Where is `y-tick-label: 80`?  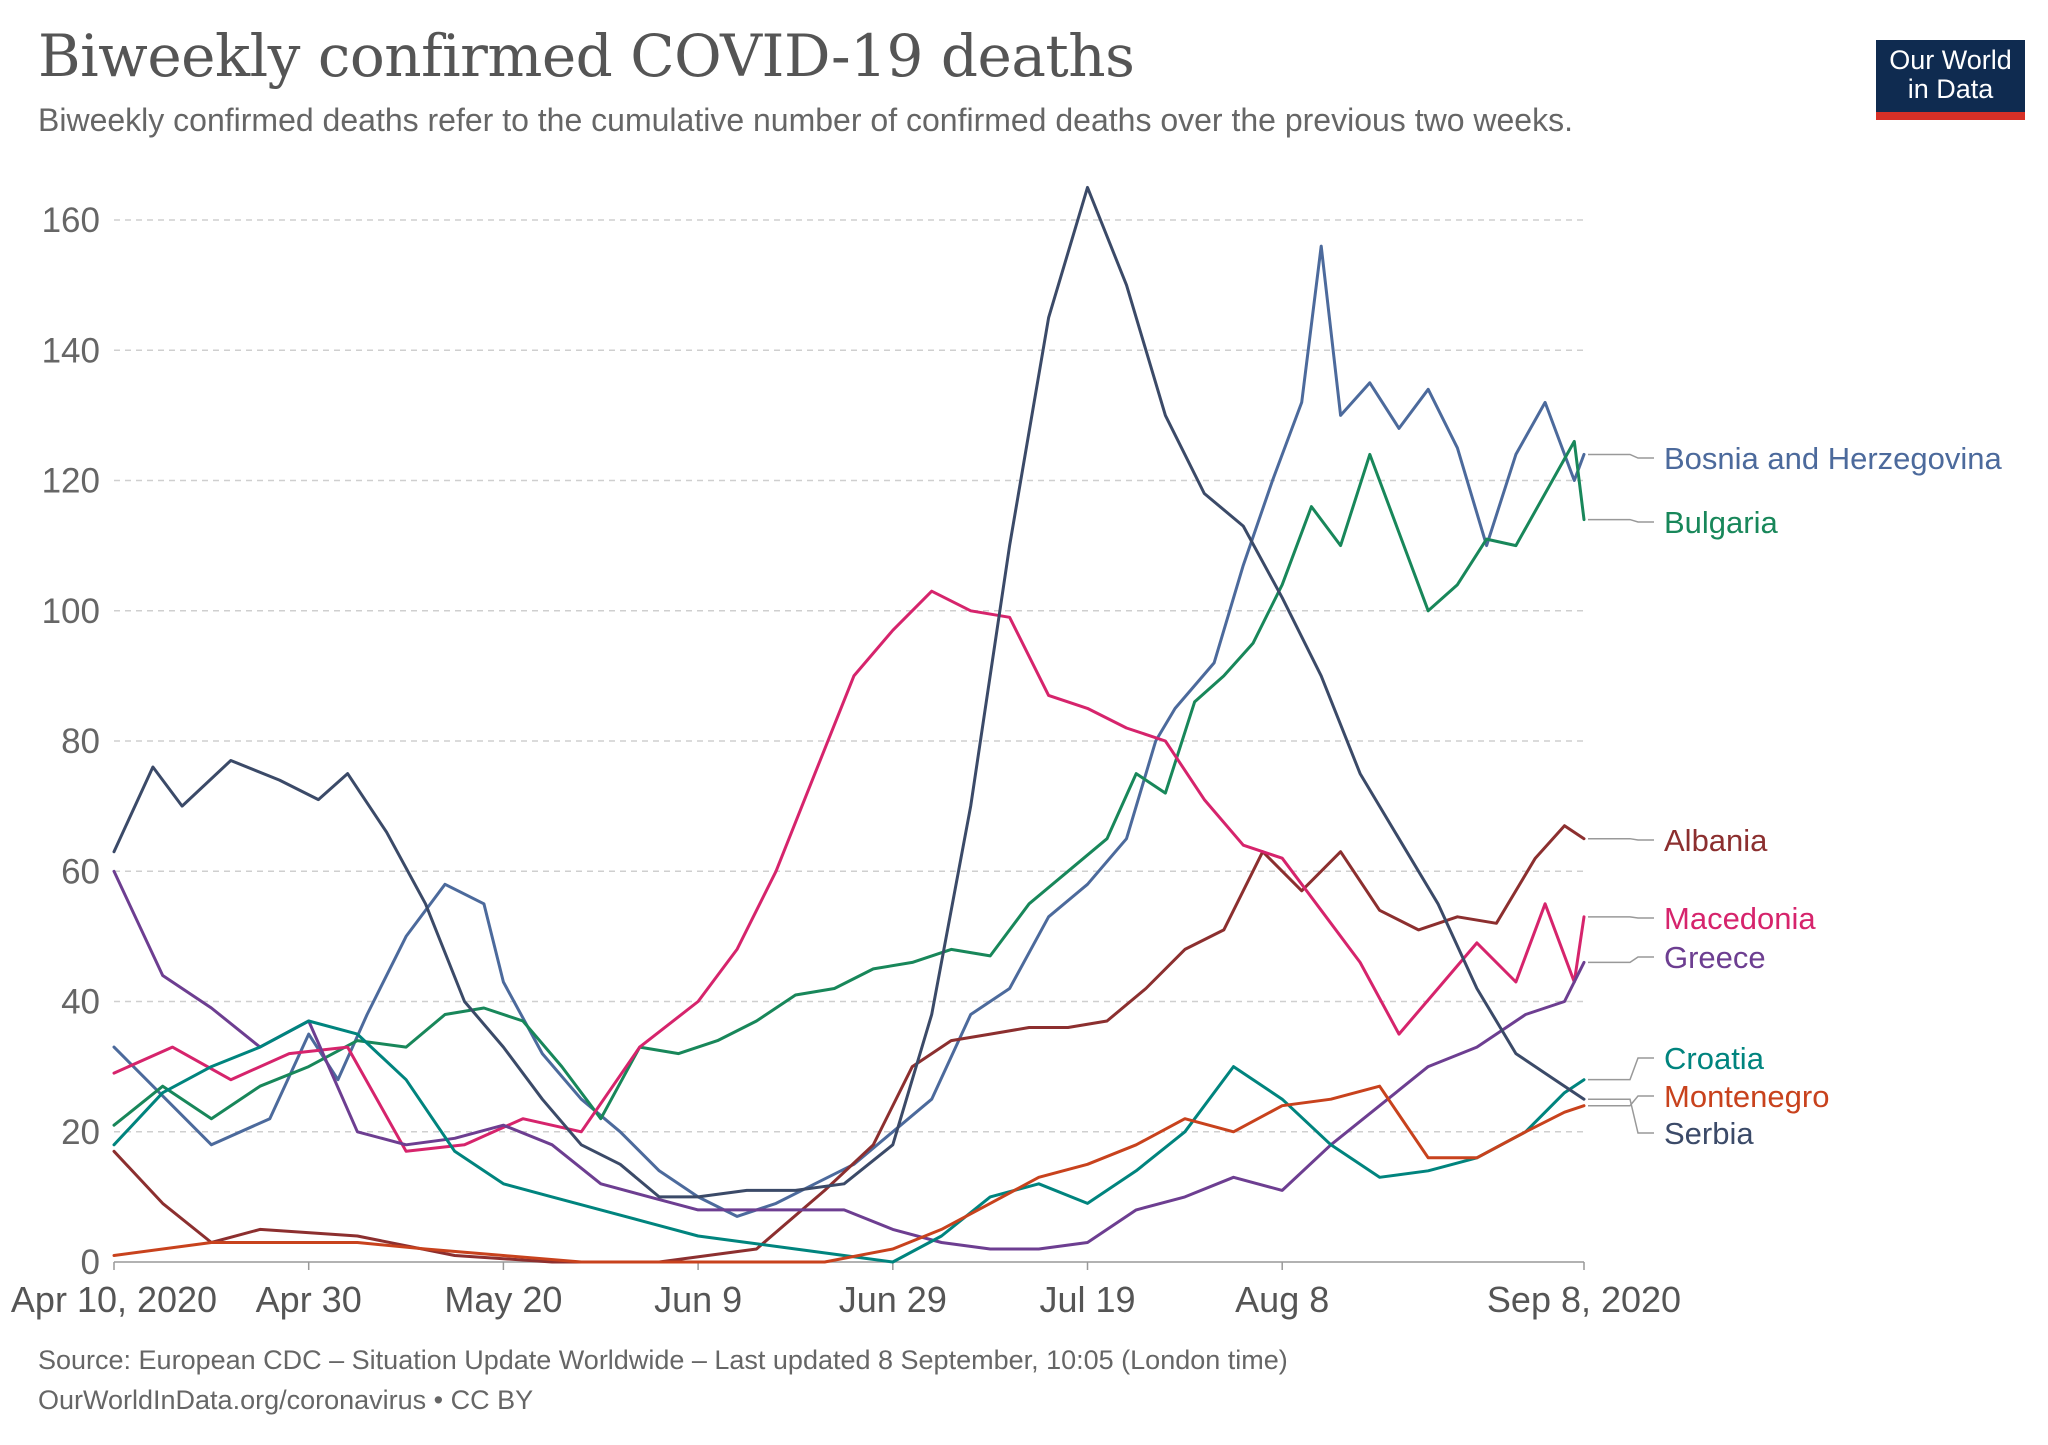
y-tick-label: 80 is located at coordinates (80, 741).